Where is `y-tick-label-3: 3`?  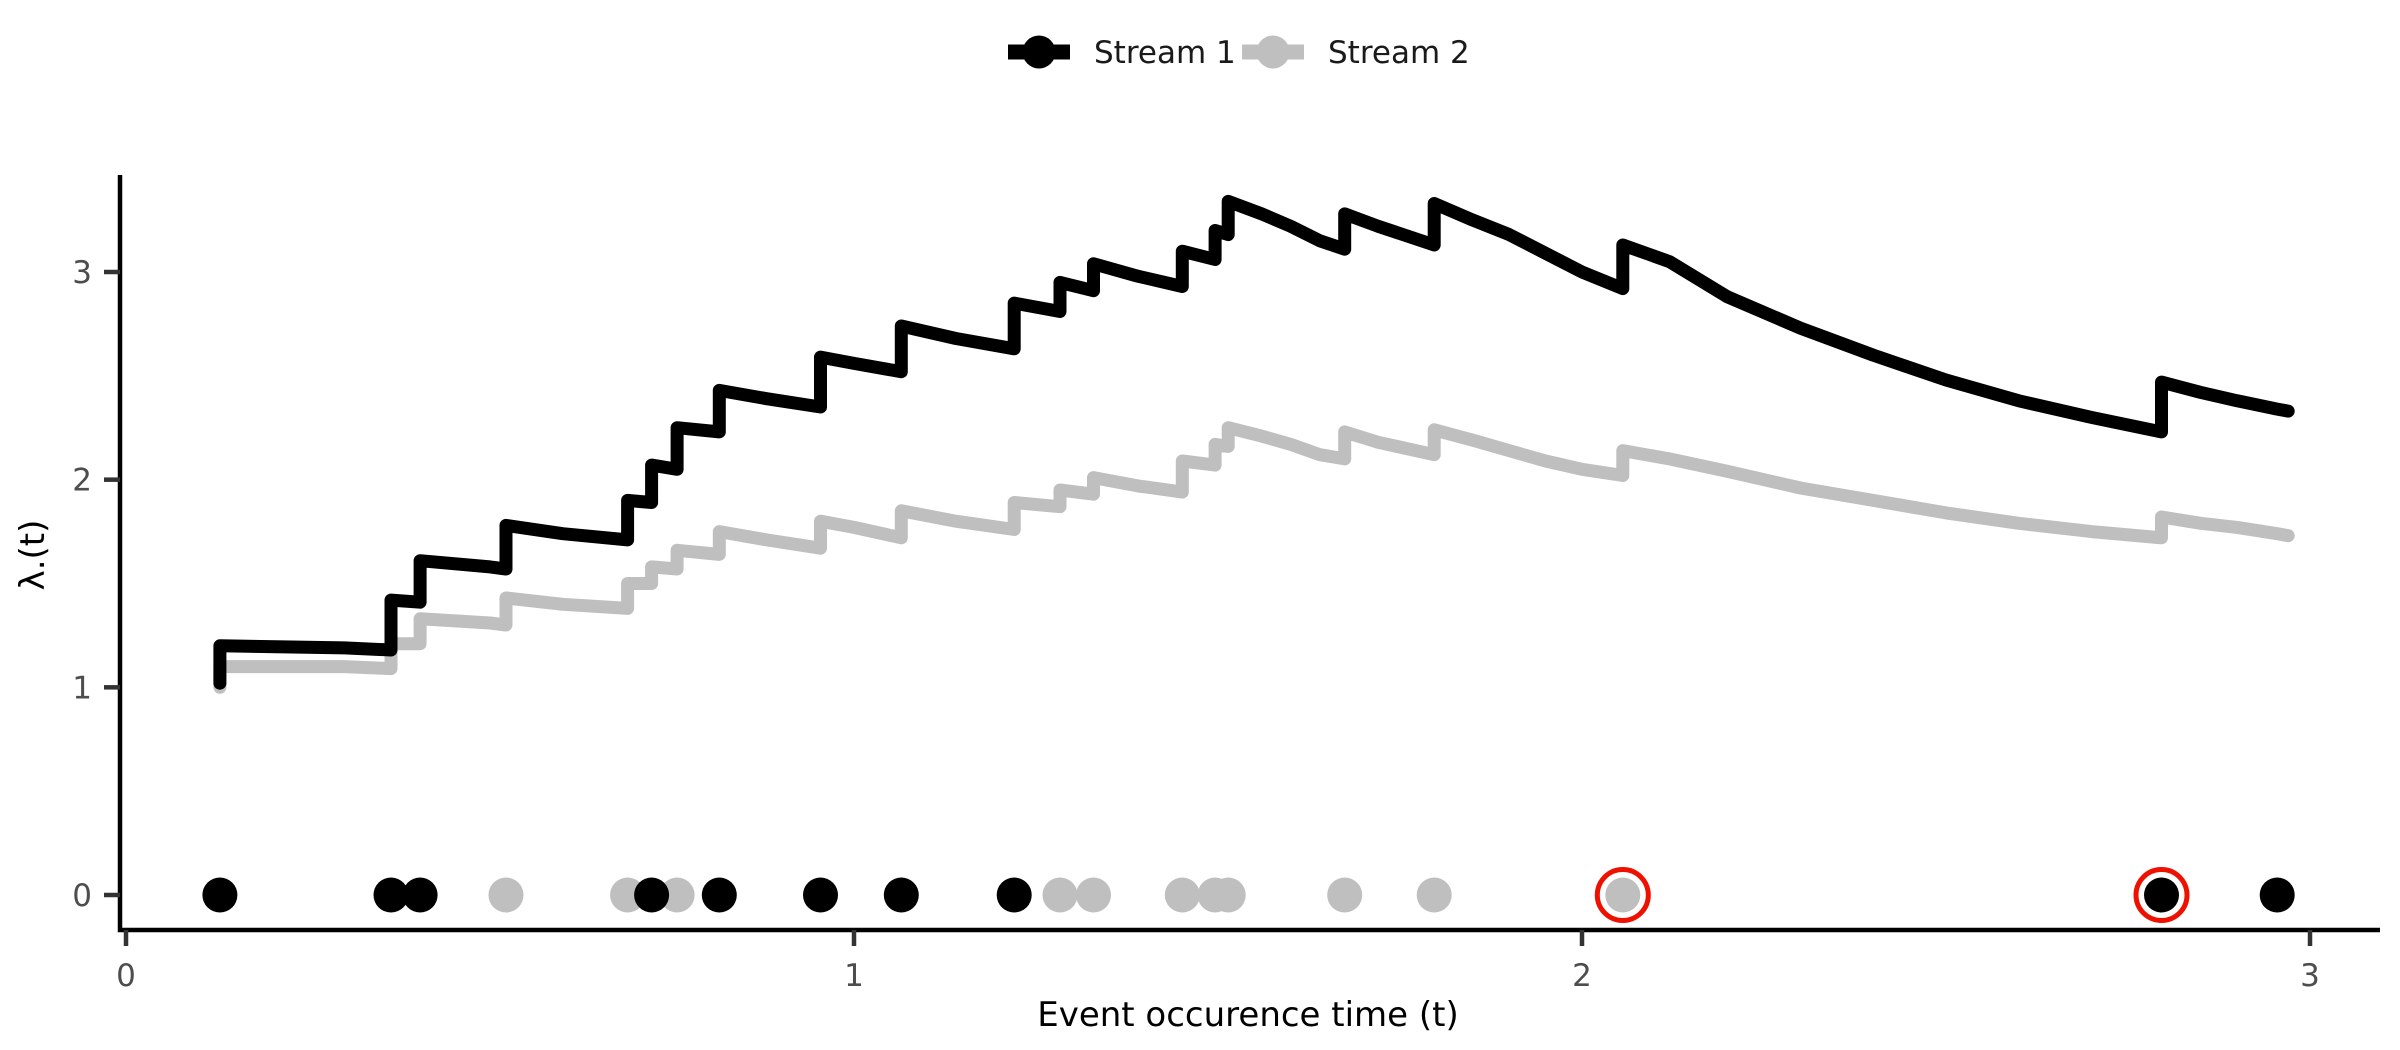 y-tick-label-3: 3 is located at coordinates (82, 273).